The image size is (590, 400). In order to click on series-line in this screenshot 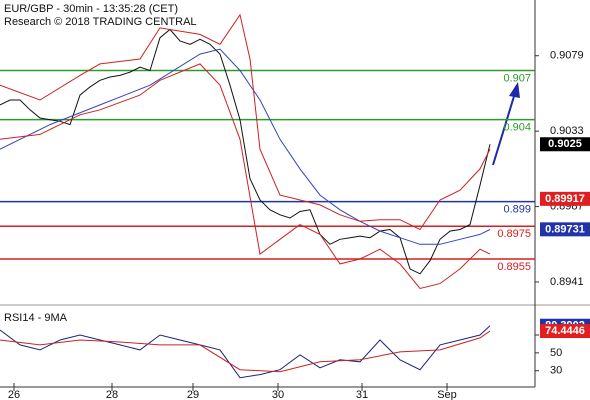, I will do `click(245, 352)`.